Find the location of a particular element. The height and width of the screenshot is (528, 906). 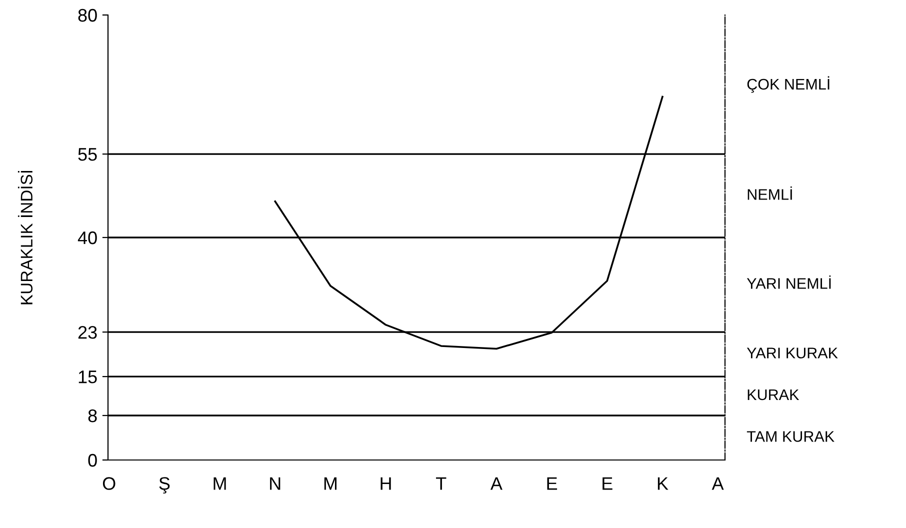

y-axis-title: KURAKLIK İNDİSİ is located at coordinates (25, 237).